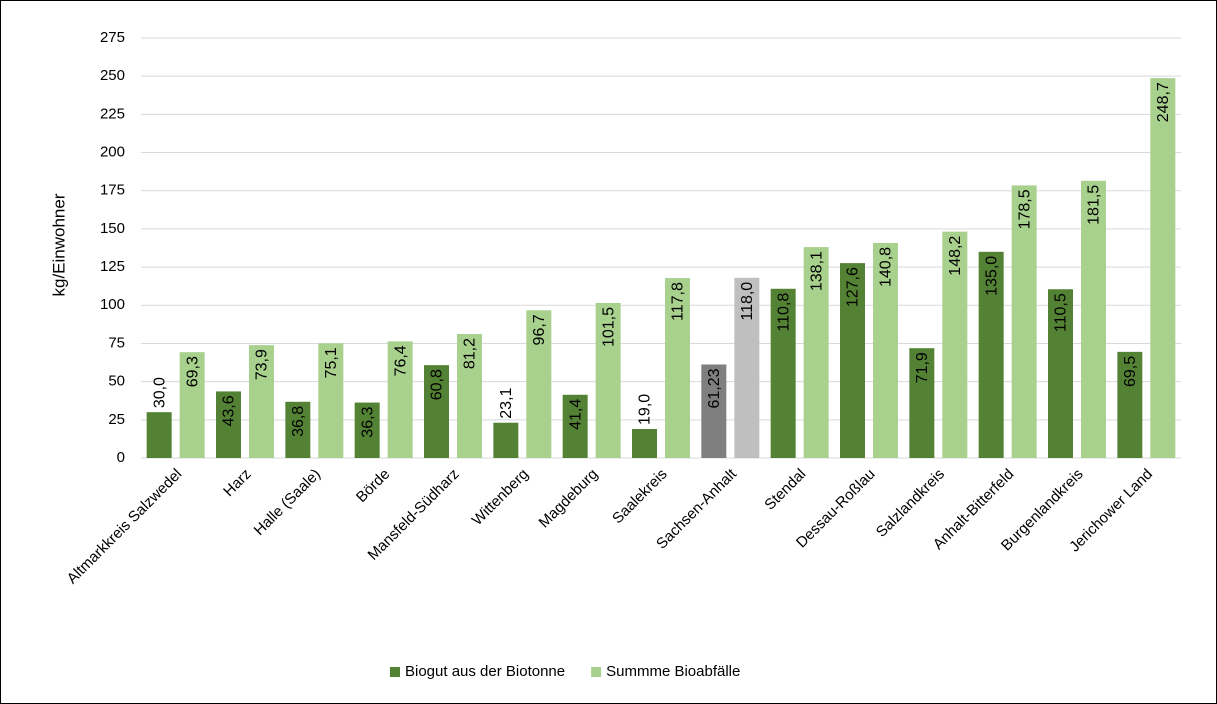  I want to click on value-label: 81,2, so click(470, 353).